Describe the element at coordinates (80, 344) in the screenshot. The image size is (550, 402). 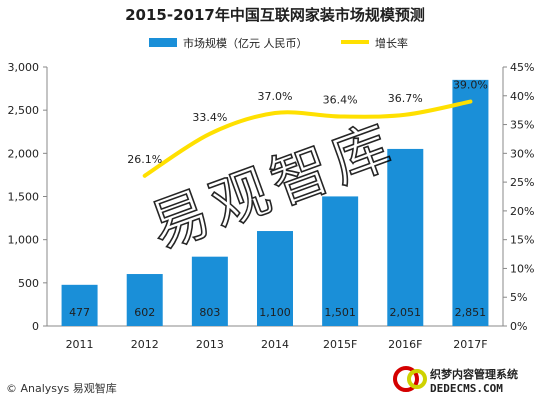
I see `x-tick-label: 2011` at that location.